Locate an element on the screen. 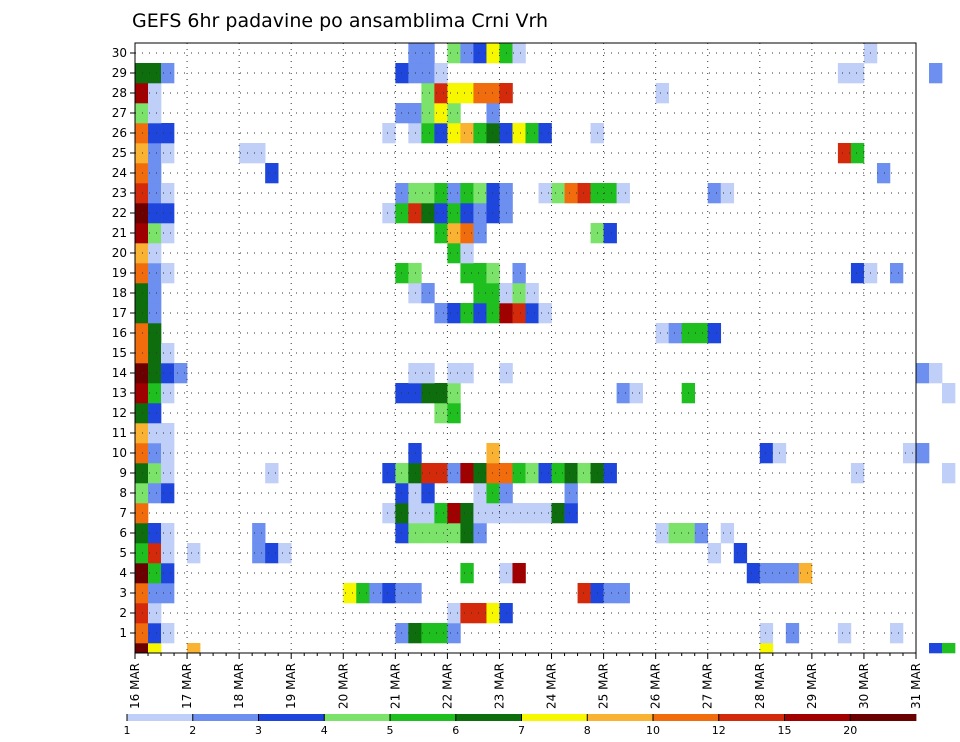 Image resolution: width=960 pixels, height=742 pixels. colorbar-label: 3 is located at coordinates (258, 730).